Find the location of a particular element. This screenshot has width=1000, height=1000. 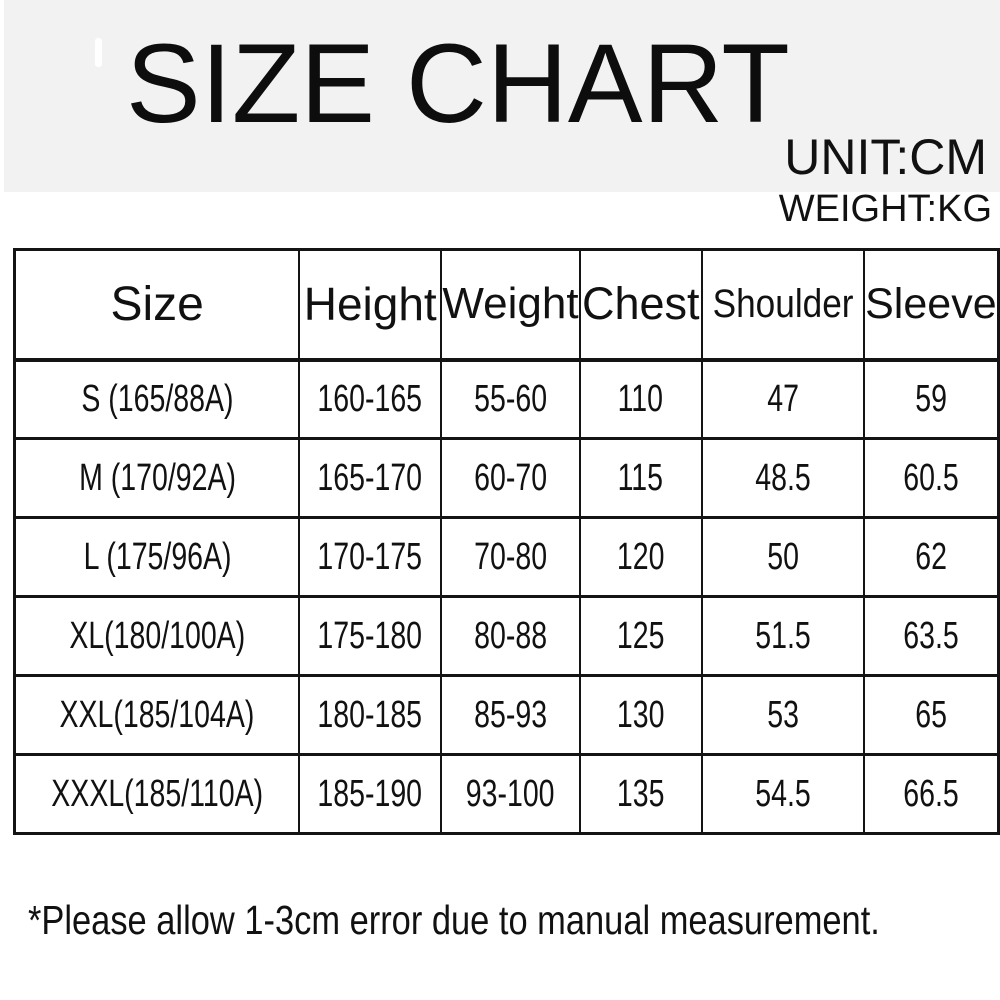

weight-value: 85-93 is located at coordinates (510, 714).